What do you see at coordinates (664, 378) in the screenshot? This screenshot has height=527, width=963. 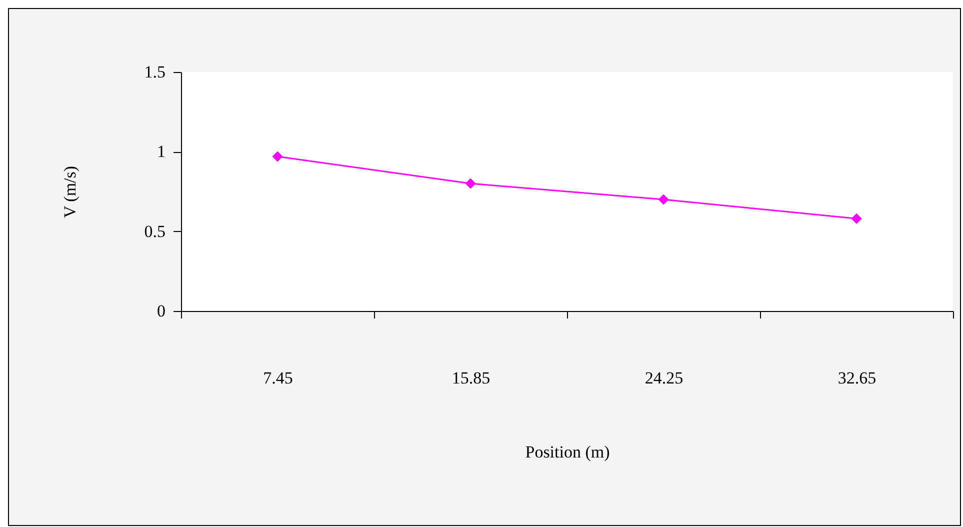 I see `x-tick-label: 24.25` at bounding box center [664, 378].